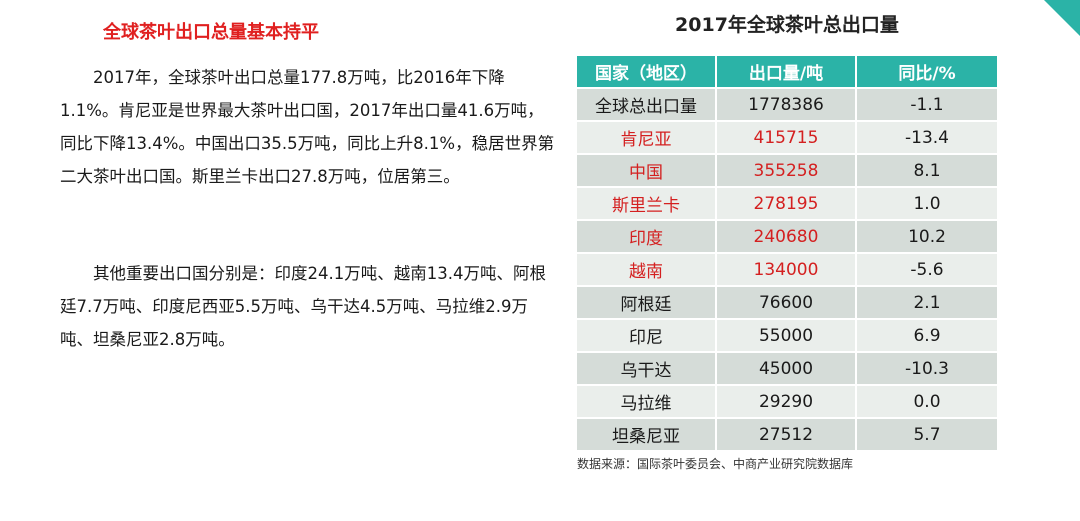 This screenshot has width=1080, height=521. What do you see at coordinates (647, 171) in the screenshot?
I see `cell-country: 中国` at bounding box center [647, 171].